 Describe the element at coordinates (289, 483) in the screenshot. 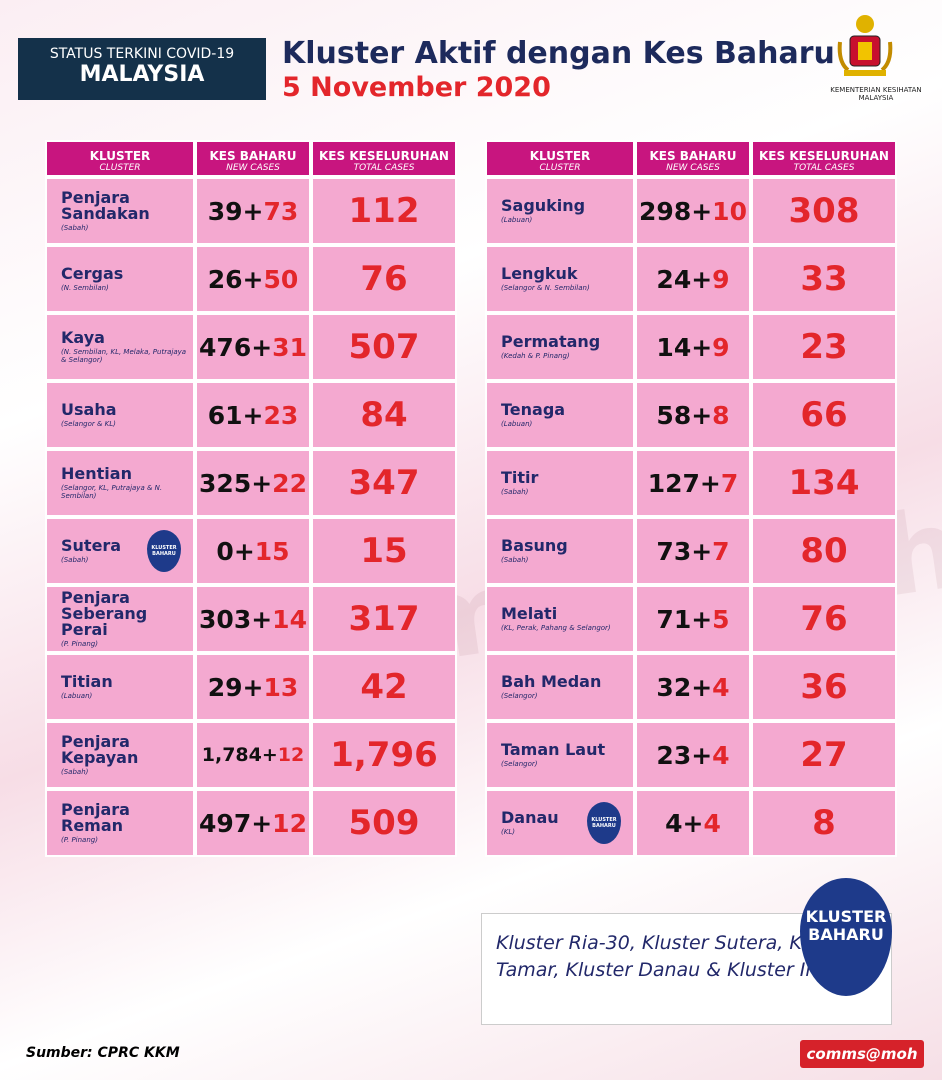

I see `added-cases: 22` at that location.